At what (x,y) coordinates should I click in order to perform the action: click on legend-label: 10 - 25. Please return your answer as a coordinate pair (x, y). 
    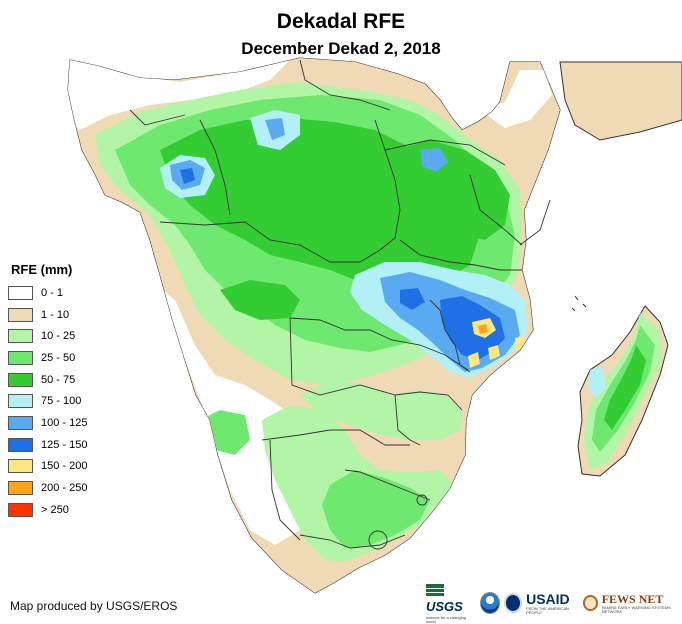
    Looking at the image, I should click on (58, 336).